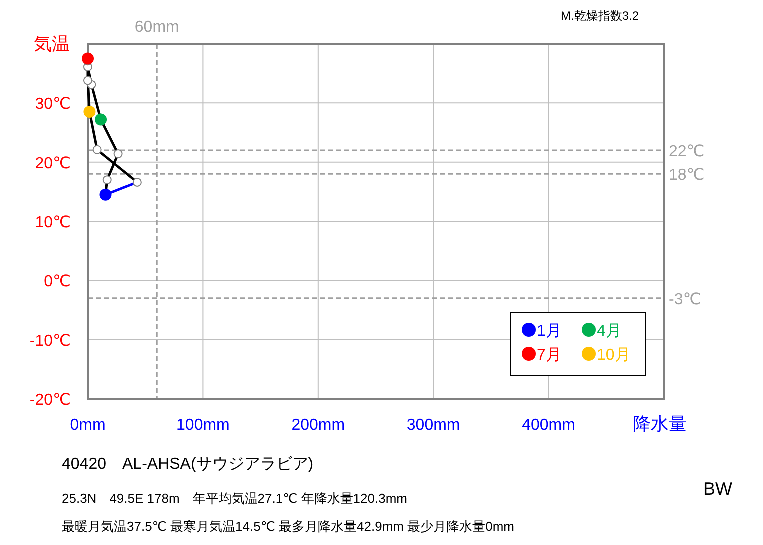 The image size is (763, 545). What do you see at coordinates (687, 152) in the screenshot?
I see `ref-line-label: 22℃` at bounding box center [687, 152].